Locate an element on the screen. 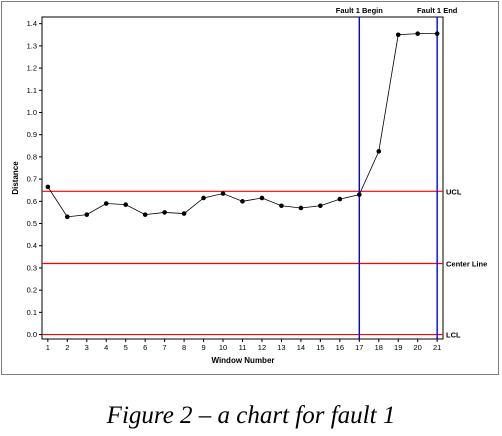 The width and height of the screenshot is (502, 436). y-tick-label: 1.1 is located at coordinates (32, 90).